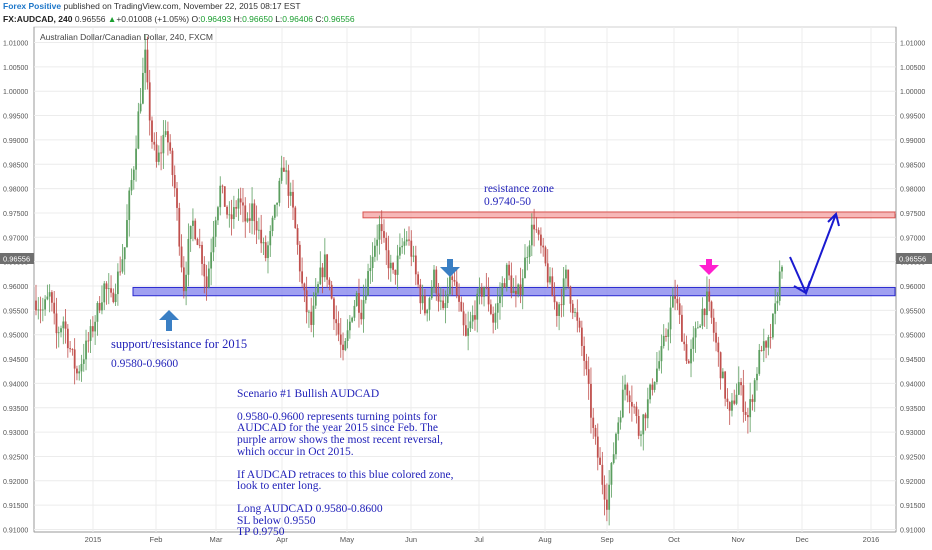  What do you see at coordinates (347, 539) in the screenshot?
I see `x-tick-label: May` at bounding box center [347, 539].